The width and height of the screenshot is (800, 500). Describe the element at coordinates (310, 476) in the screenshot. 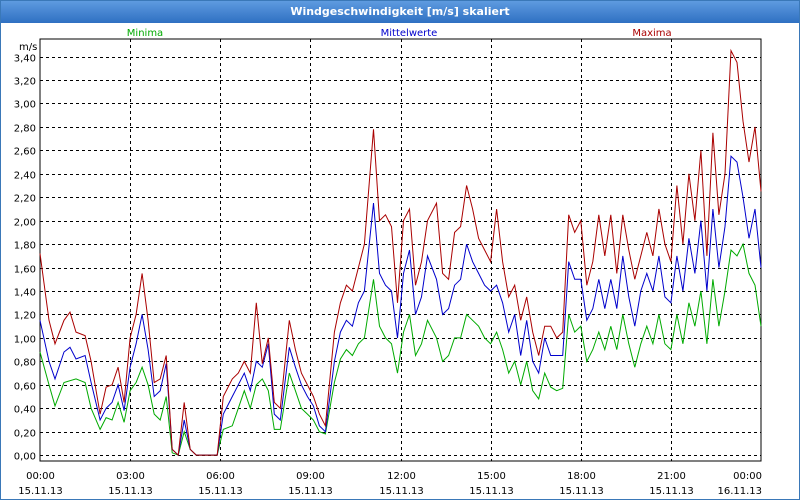

I see `x-tick-time: 09:00` at that location.